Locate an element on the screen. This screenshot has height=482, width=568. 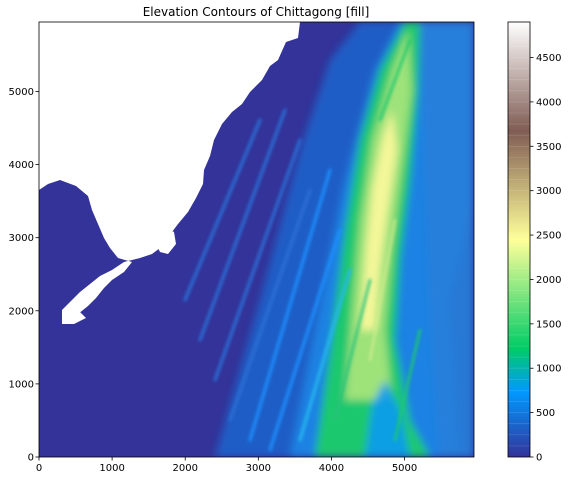
x-tick-label: 0 is located at coordinates (39, 468).